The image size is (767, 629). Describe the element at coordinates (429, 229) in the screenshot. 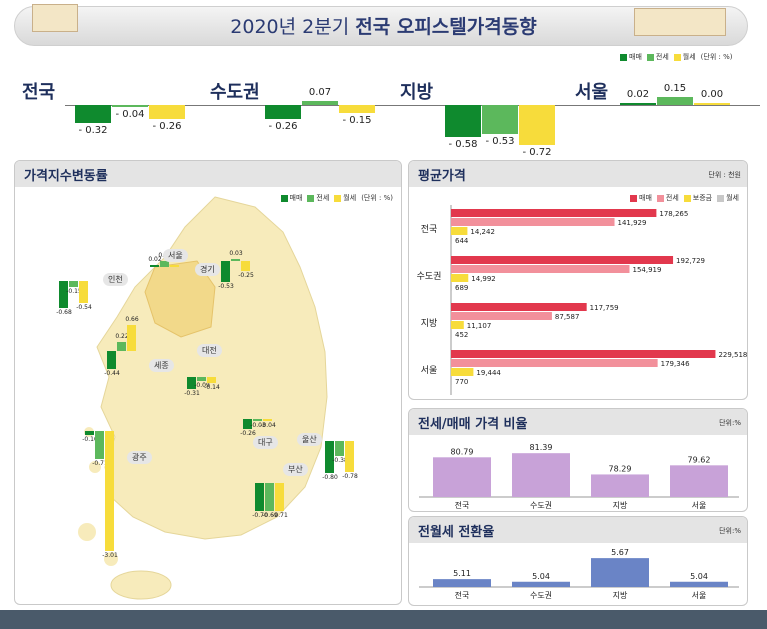

I see `avg-category: 전국` at that location.